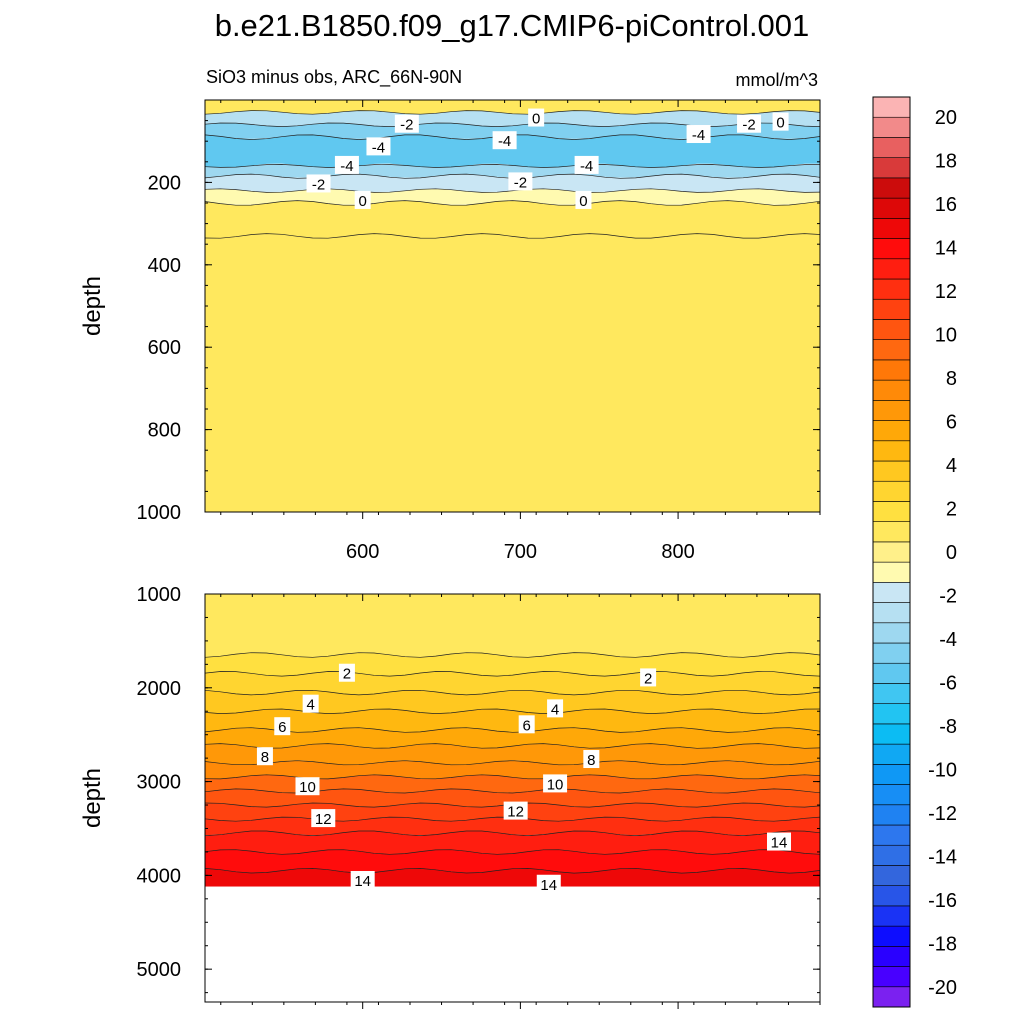  What do you see at coordinates (948, 640) in the screenshot?
I see `colorbar-tick-label: -4` at bounding box center [948, 640].